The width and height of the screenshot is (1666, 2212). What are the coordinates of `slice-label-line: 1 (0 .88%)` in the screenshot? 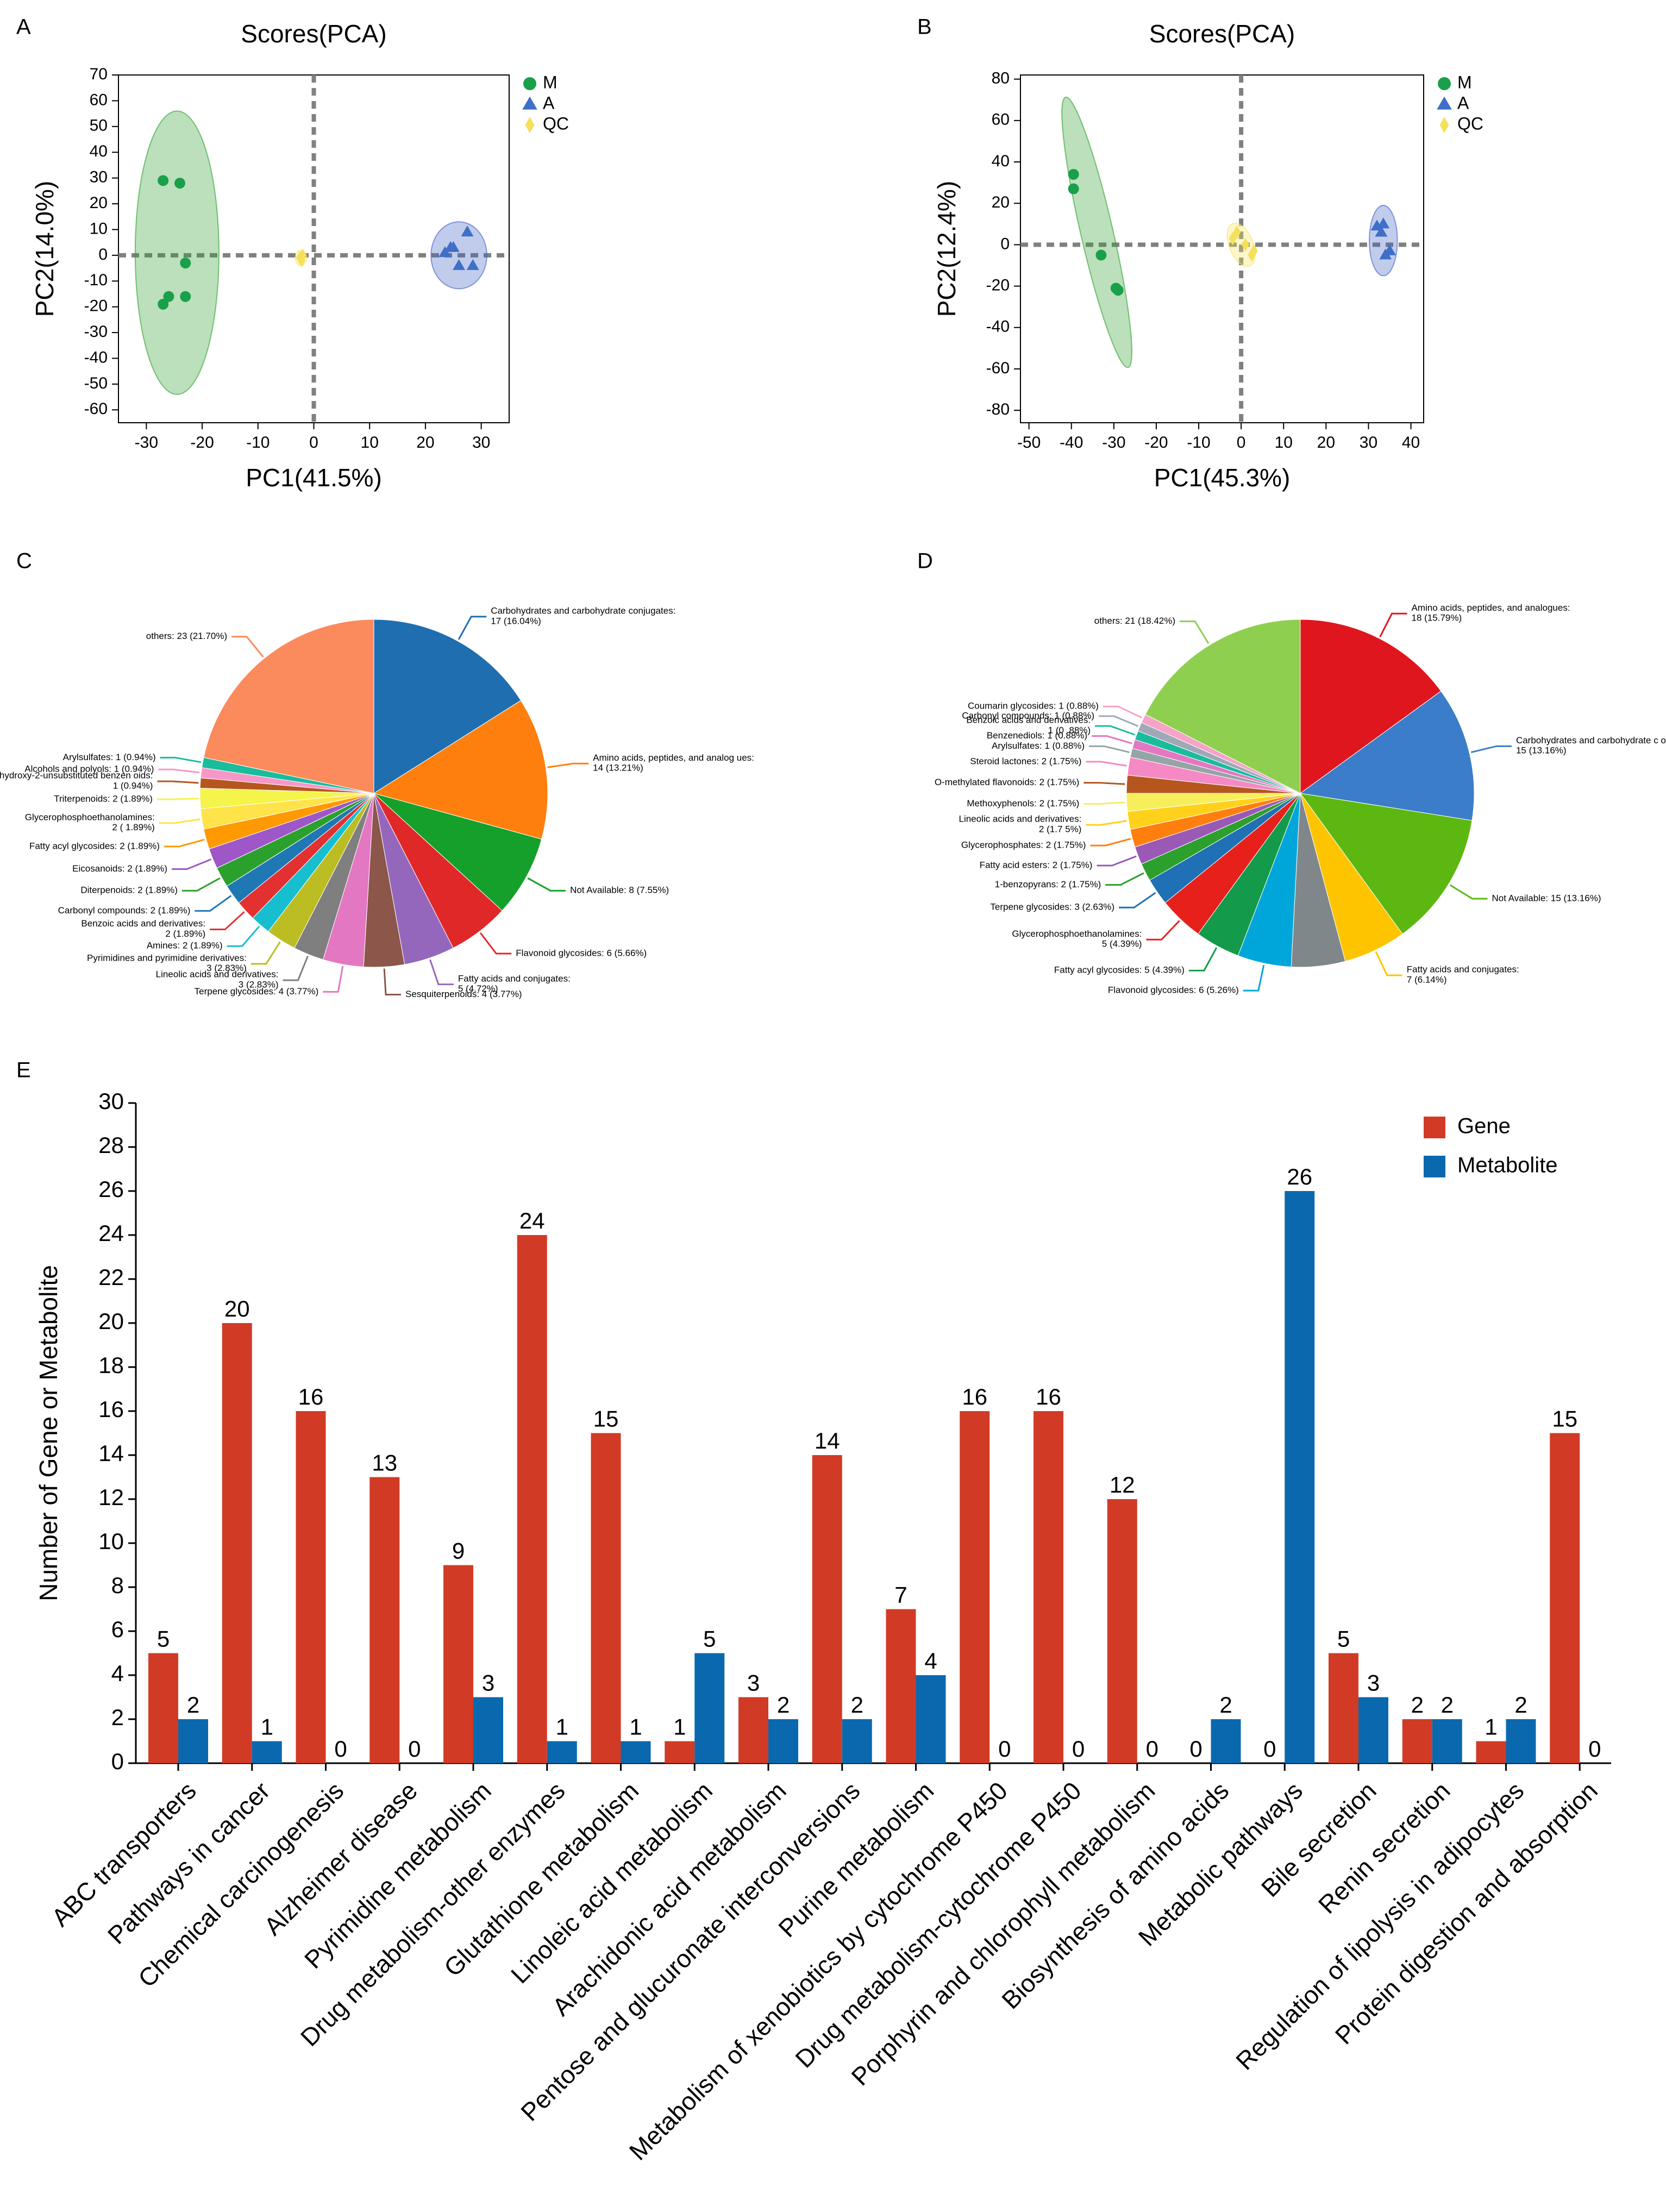 It's located at (1069, 731).